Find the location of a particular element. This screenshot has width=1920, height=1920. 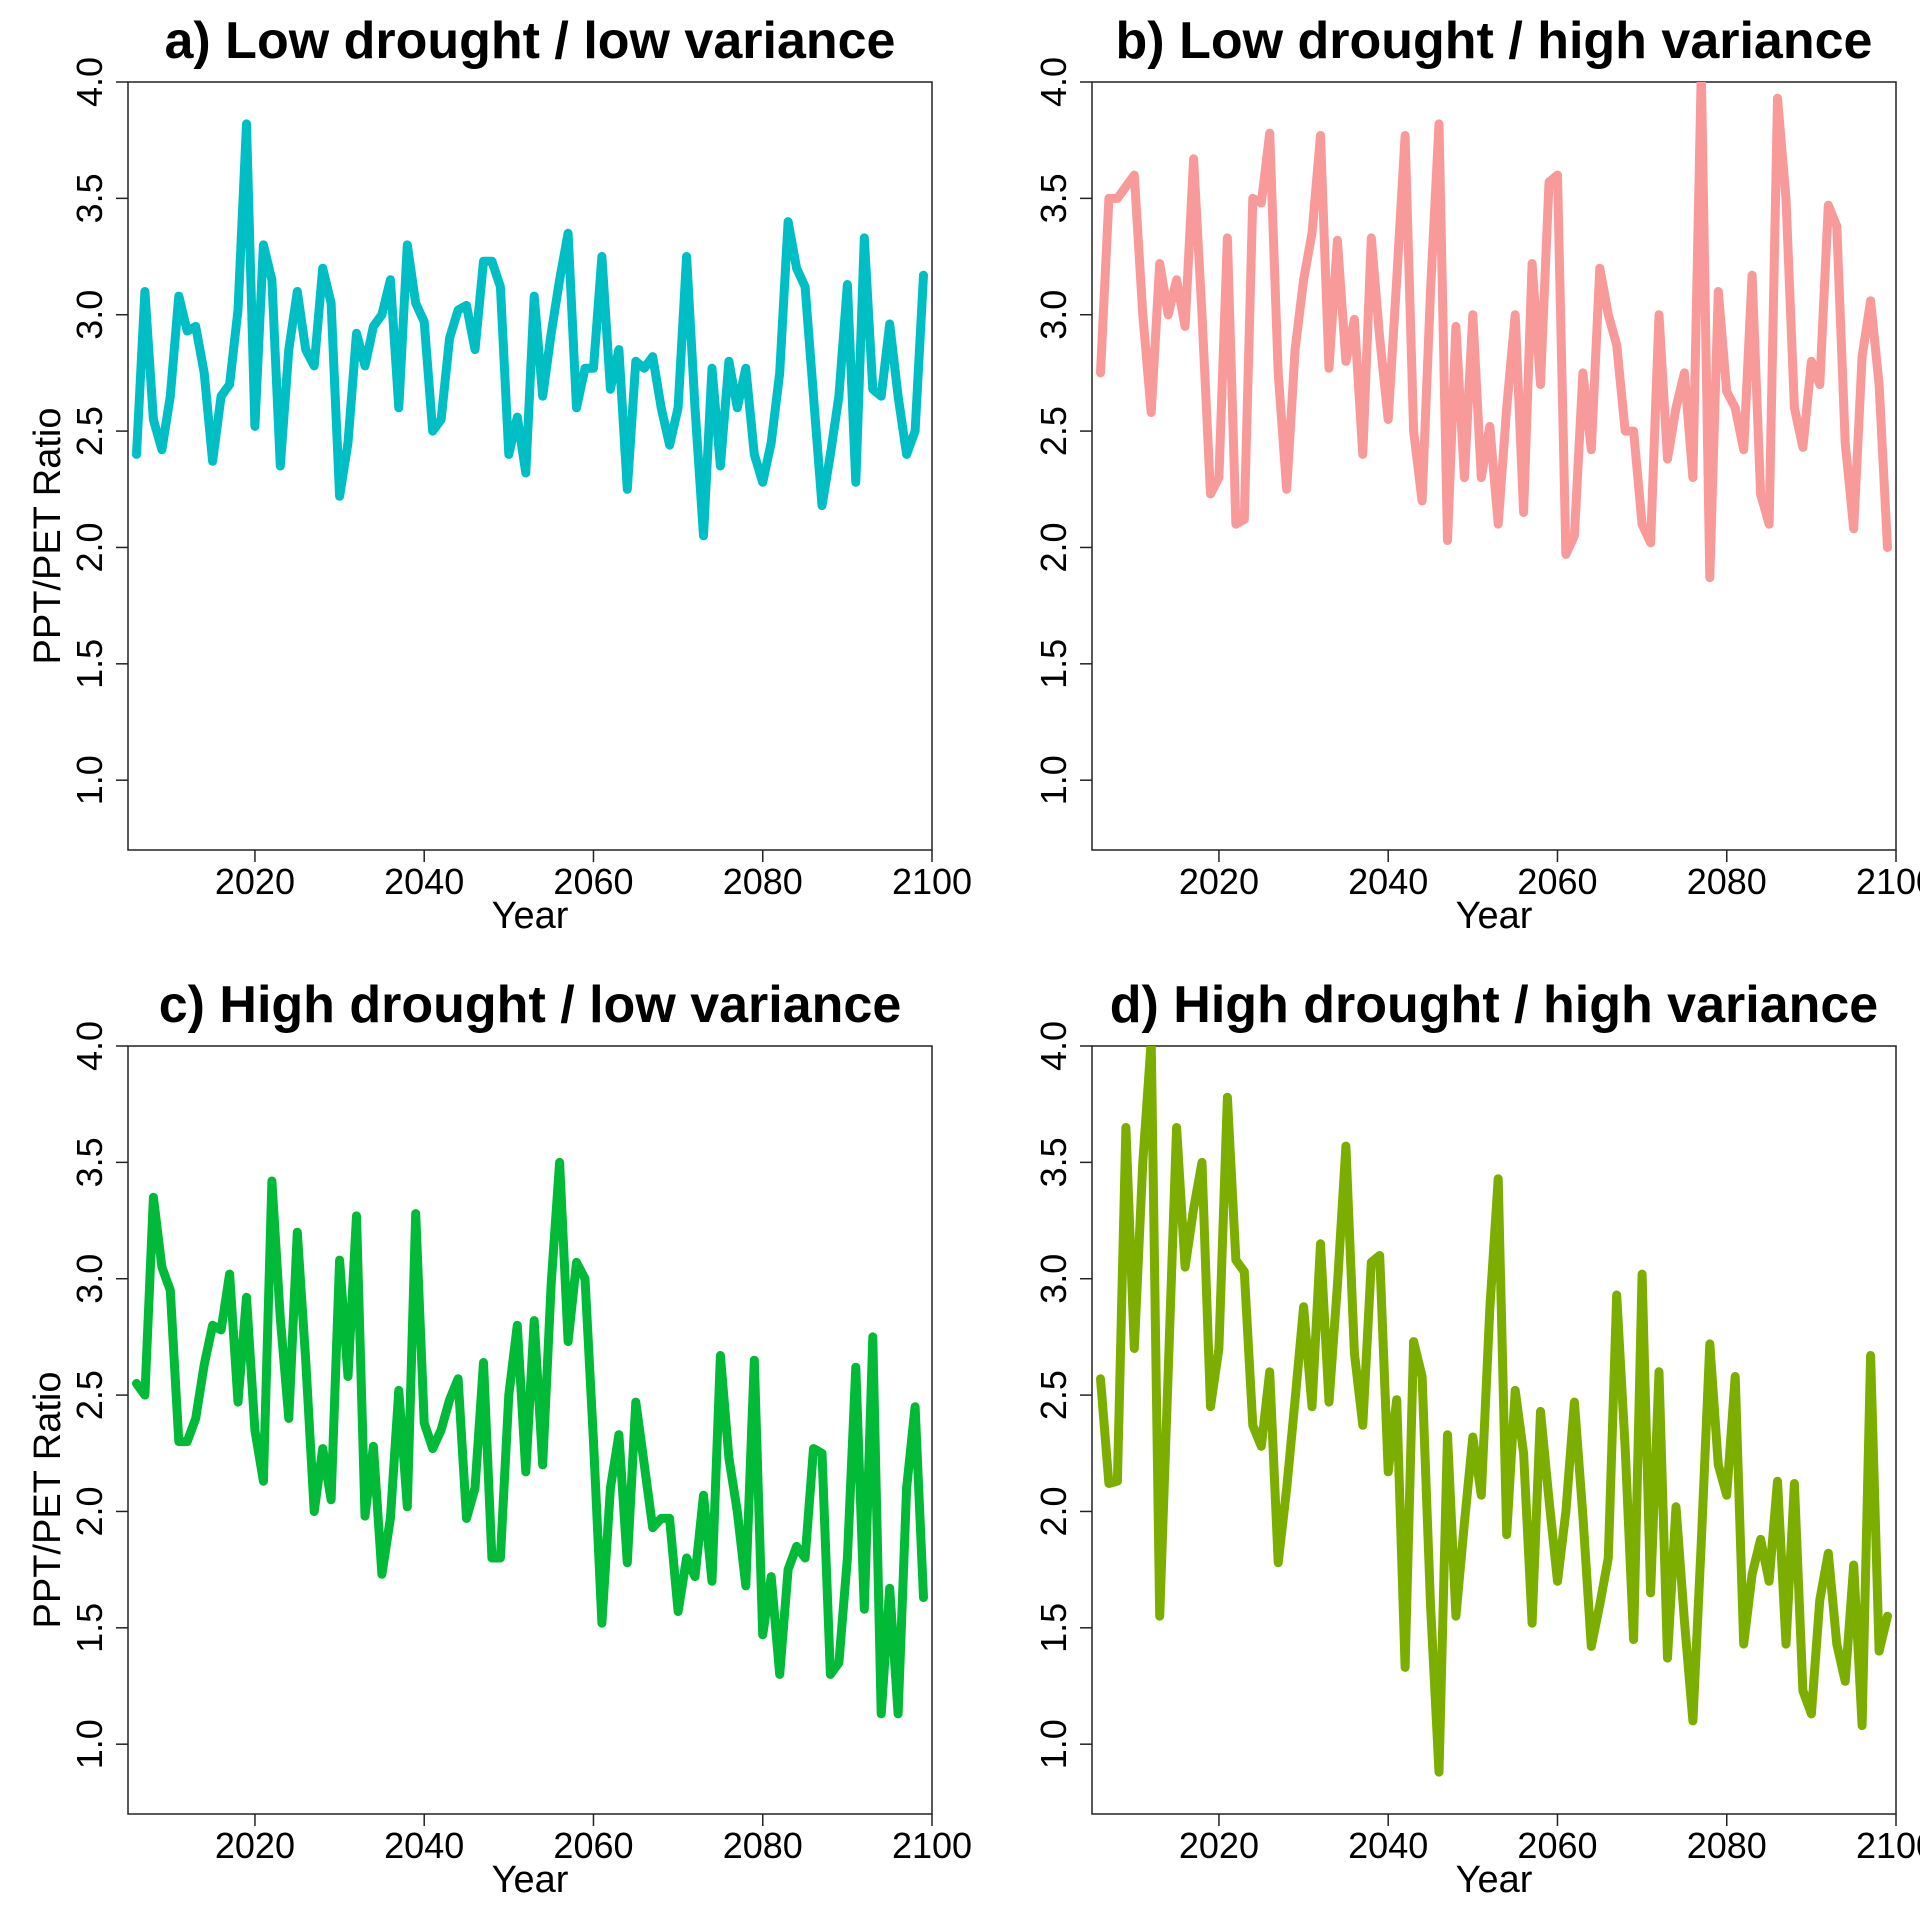

panel-title: c) High drought / low variance is located at coordinates (530, 1005).